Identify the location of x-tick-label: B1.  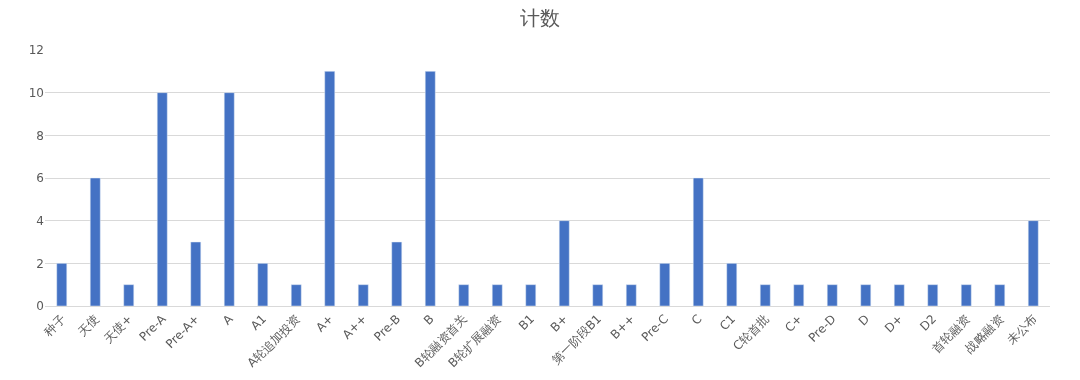
(526, 322).